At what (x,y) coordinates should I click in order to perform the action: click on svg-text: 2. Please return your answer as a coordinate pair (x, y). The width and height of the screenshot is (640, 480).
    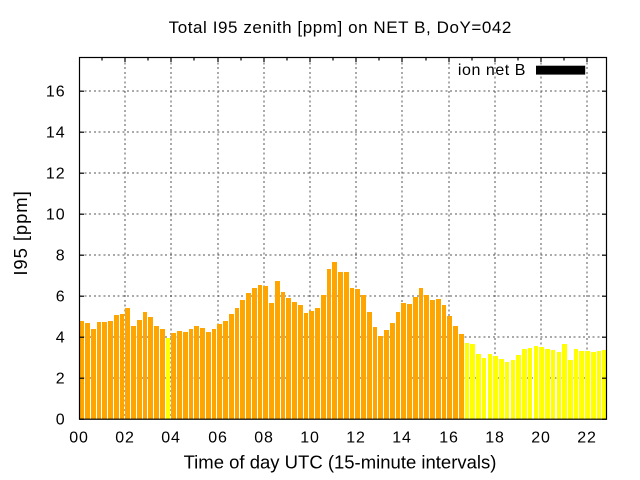
    Looking at the image, I should click on (61, 379).